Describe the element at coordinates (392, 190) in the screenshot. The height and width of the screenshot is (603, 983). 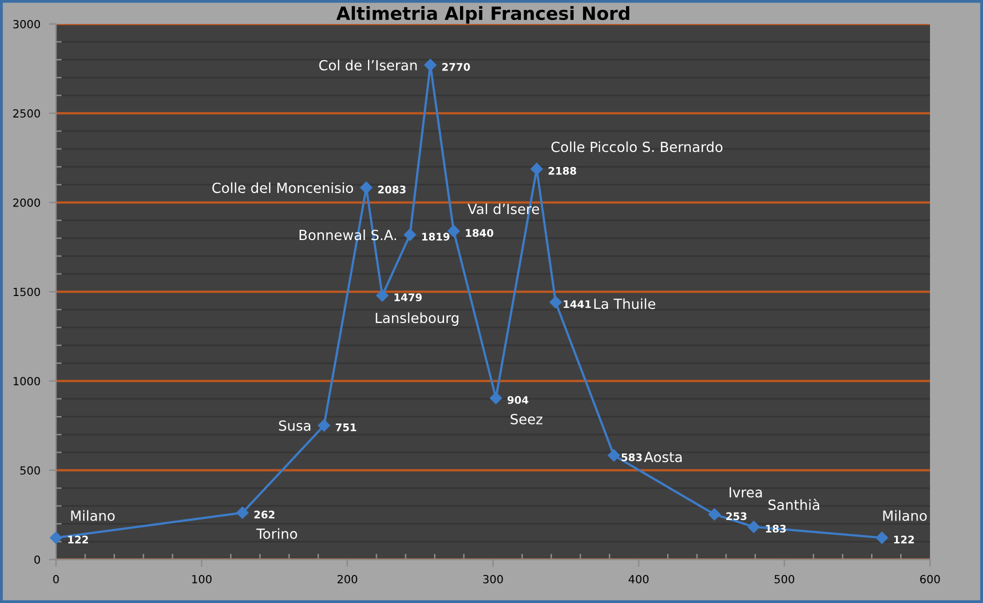
I see `data-label: 2083` at that location.